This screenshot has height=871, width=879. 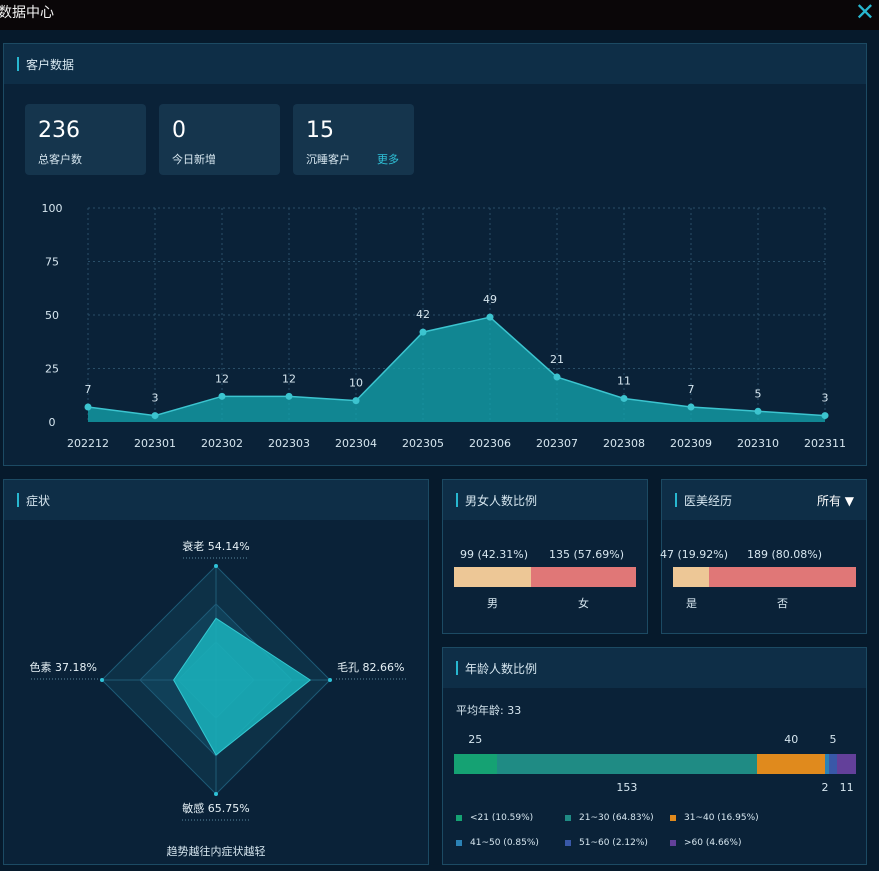 What do you see at coordinates (356, 383) in the screenshot?
I see `data-label: 10` at bounding box center [356, 383].